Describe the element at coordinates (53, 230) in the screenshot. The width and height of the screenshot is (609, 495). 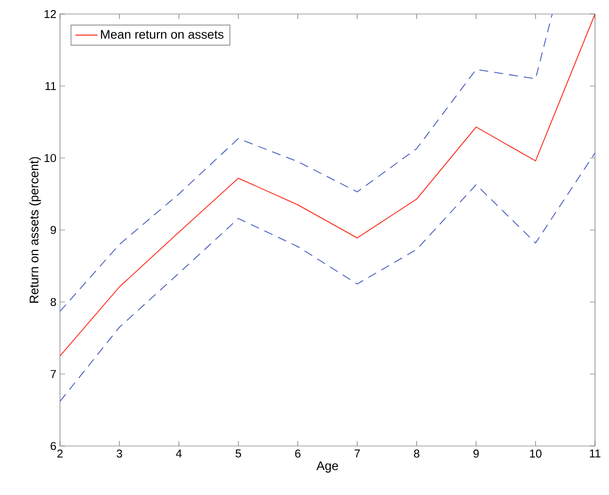
I see `y-tick-label: 9` at that location.